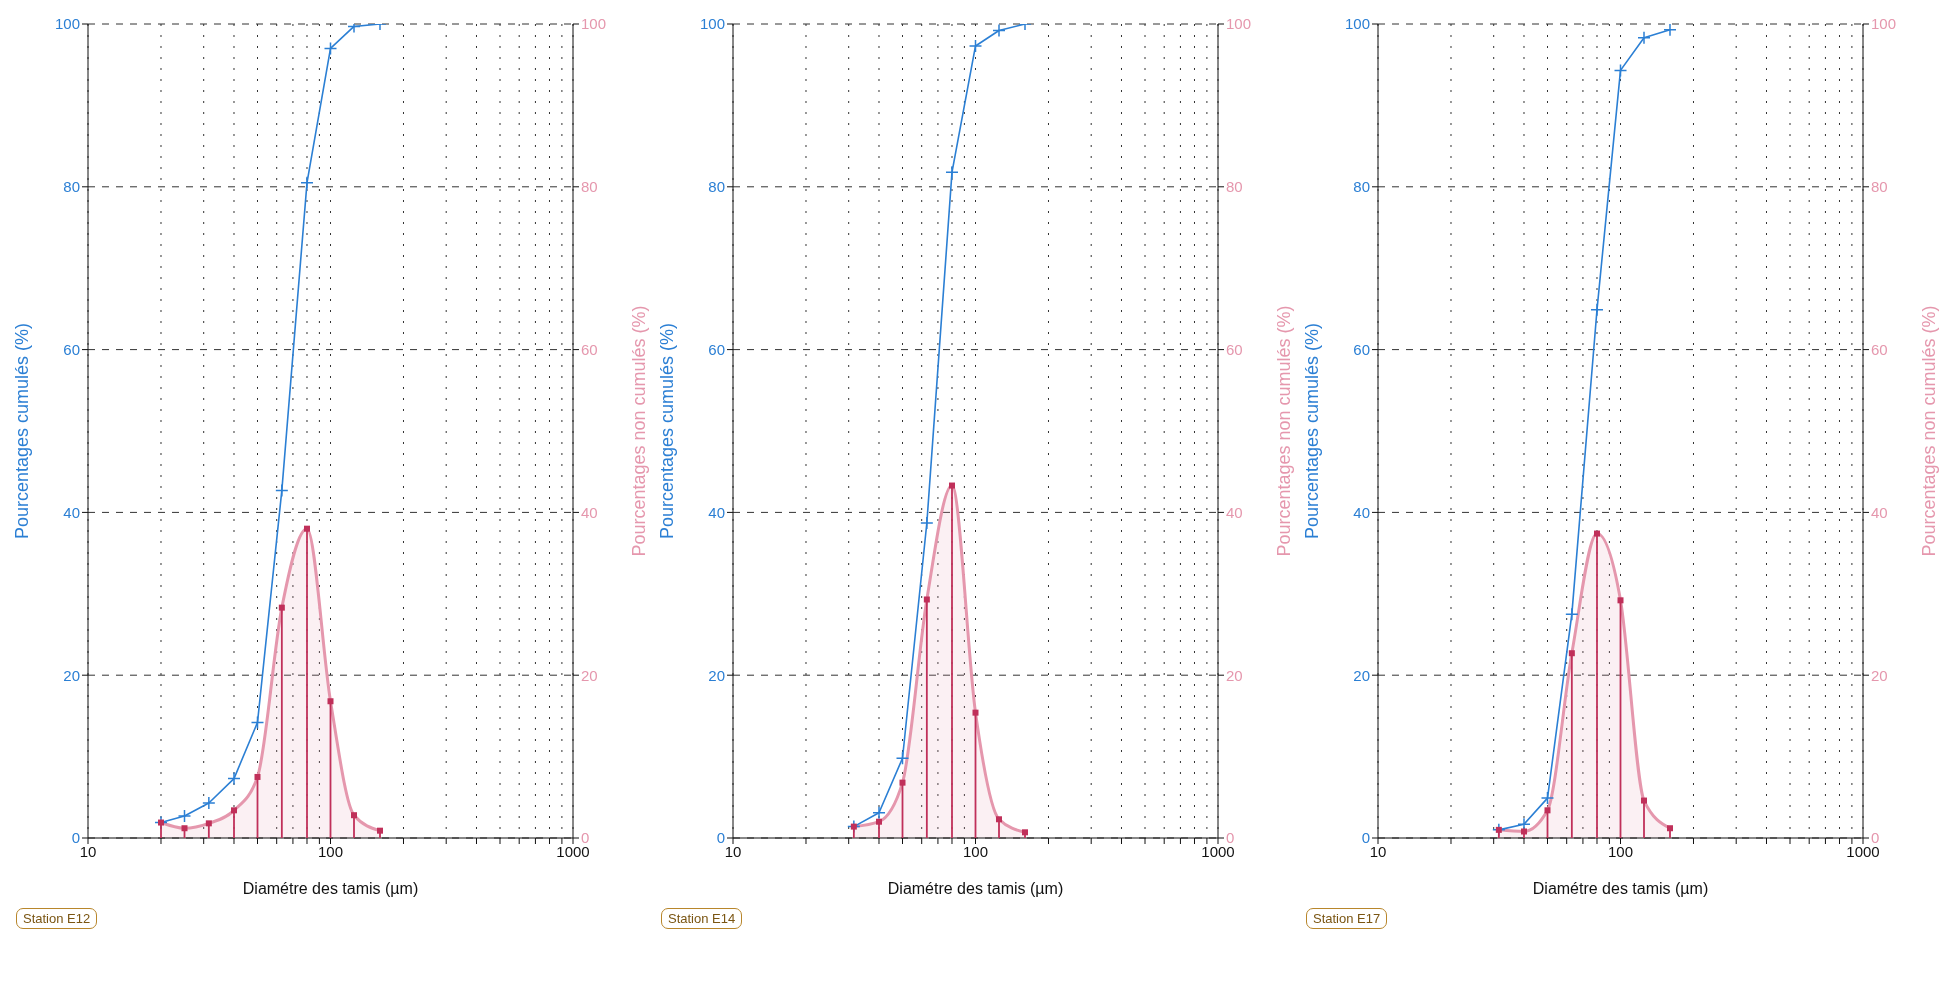 The width and height of the screenshot is (1949, 997). What do you see at coordinates (702, 918) in the screenshot?
I see `text: Station E14` at bounding box center [702, 918].